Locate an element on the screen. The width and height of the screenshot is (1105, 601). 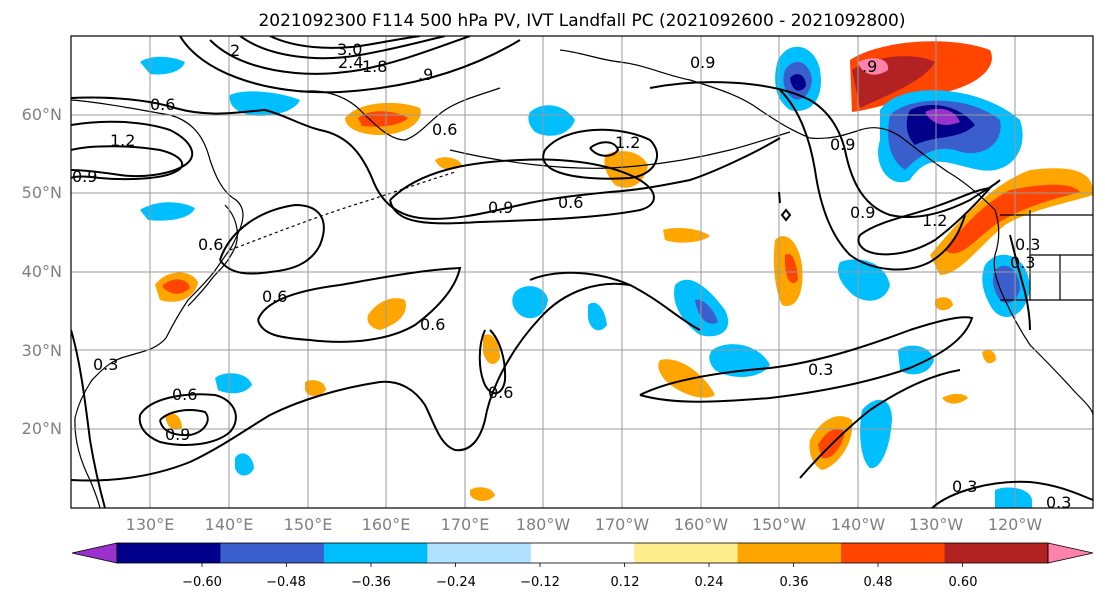
shading-positive-midlat-east is located at coordinates (686, 235).